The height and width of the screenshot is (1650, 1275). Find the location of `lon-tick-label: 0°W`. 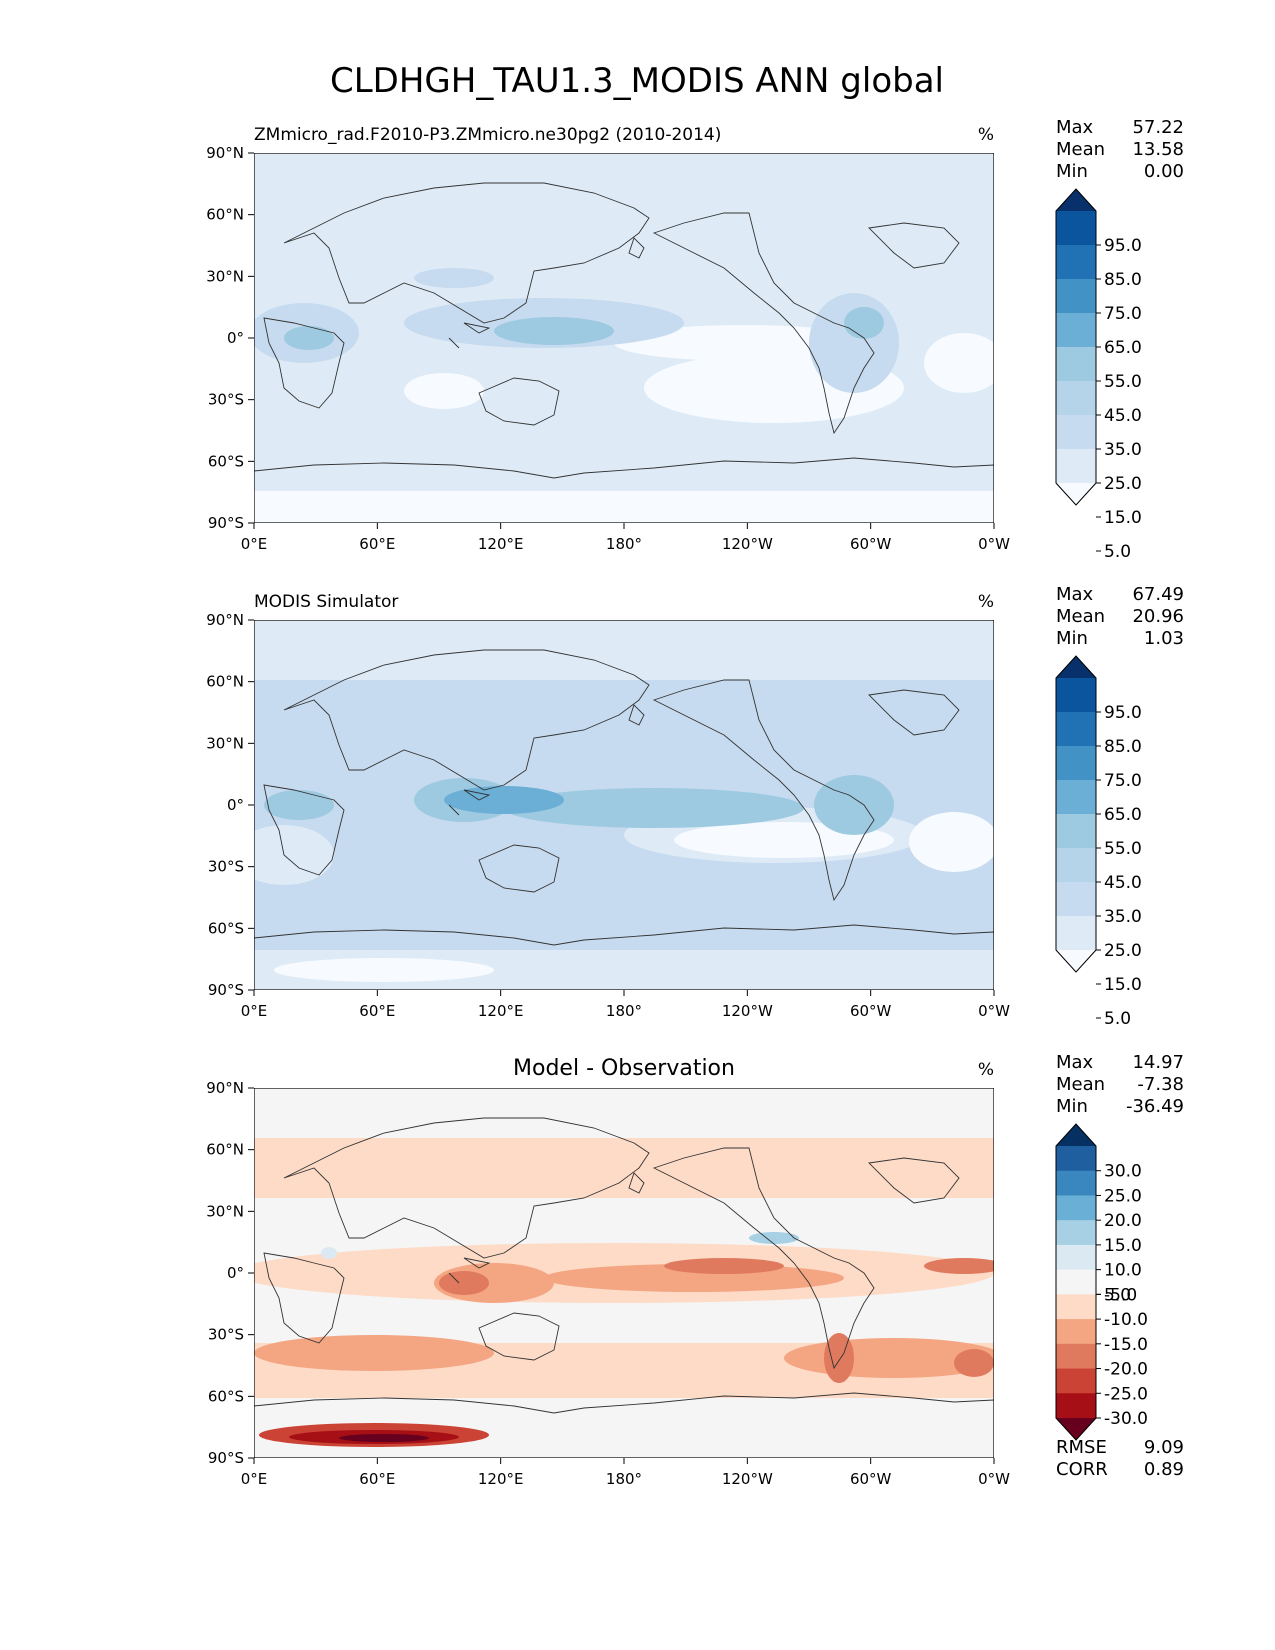

lon-tick-label: 0°W is located at coordinates (994, 1479).